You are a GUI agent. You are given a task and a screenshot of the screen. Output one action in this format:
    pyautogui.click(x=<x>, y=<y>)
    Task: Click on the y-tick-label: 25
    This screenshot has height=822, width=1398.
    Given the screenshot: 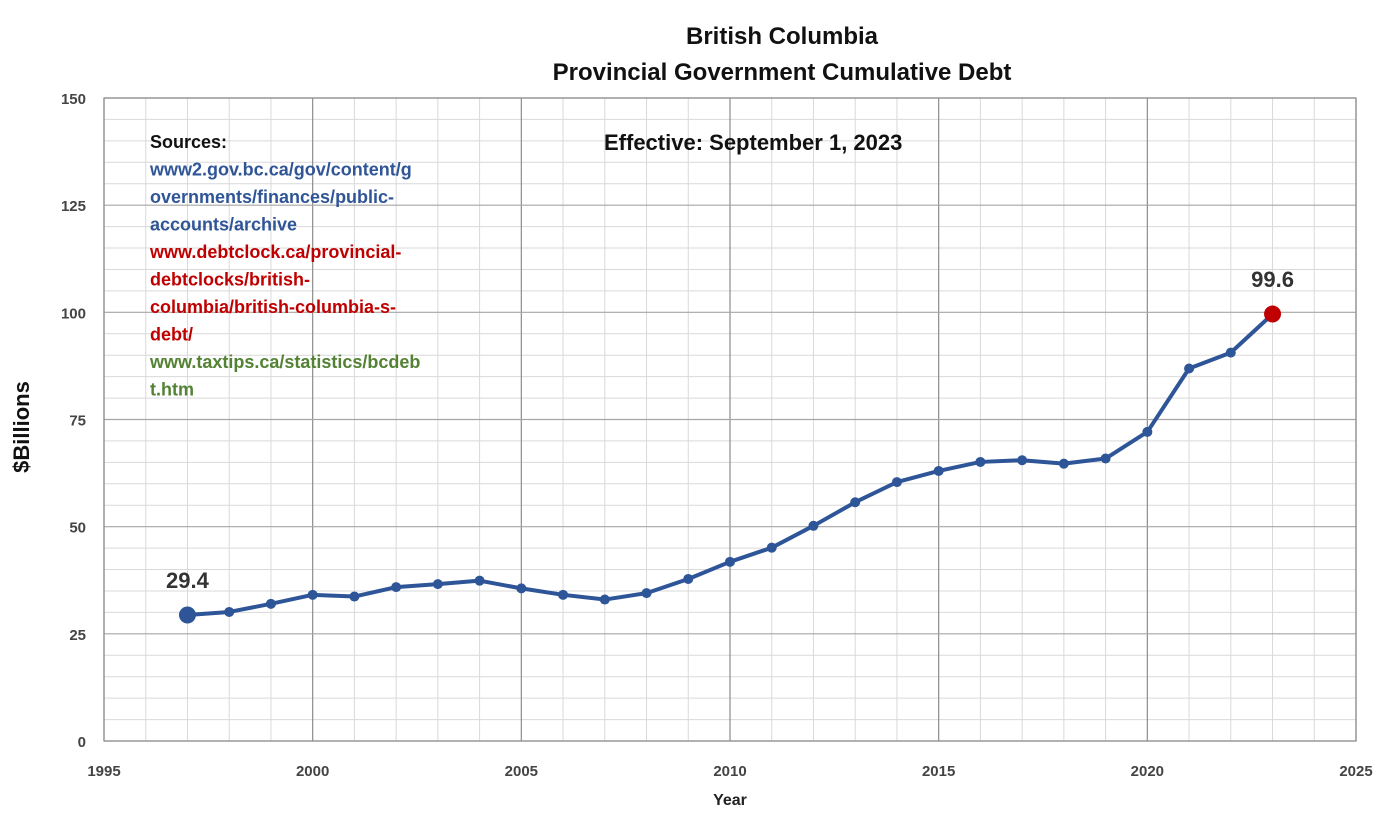 What is the action you would take?
    pyautogui.click(x=77, y=635)
    